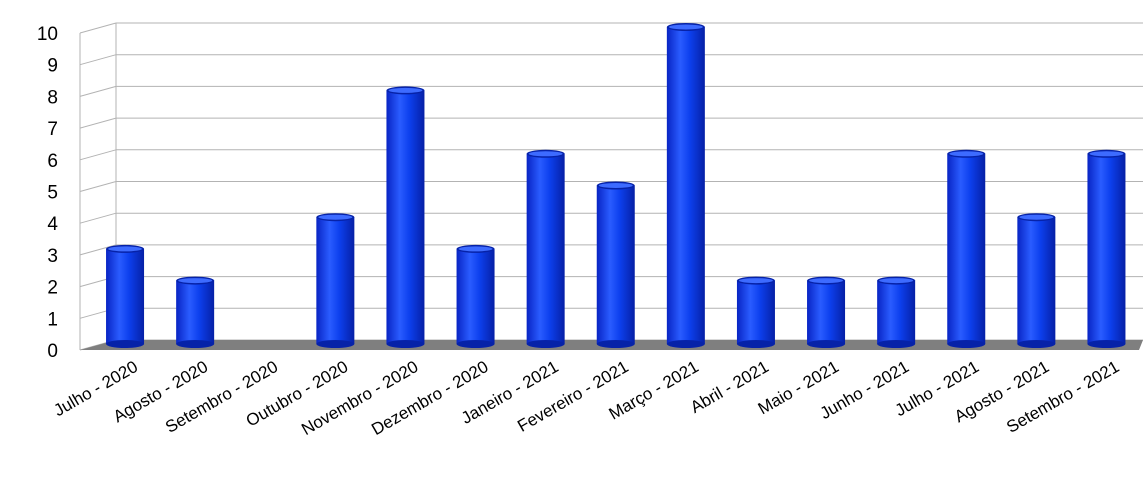  What do you see at coordinates (52, 351) in the screenshot?
I see `y-tick-label: 0` at bounding box center [52, 351].